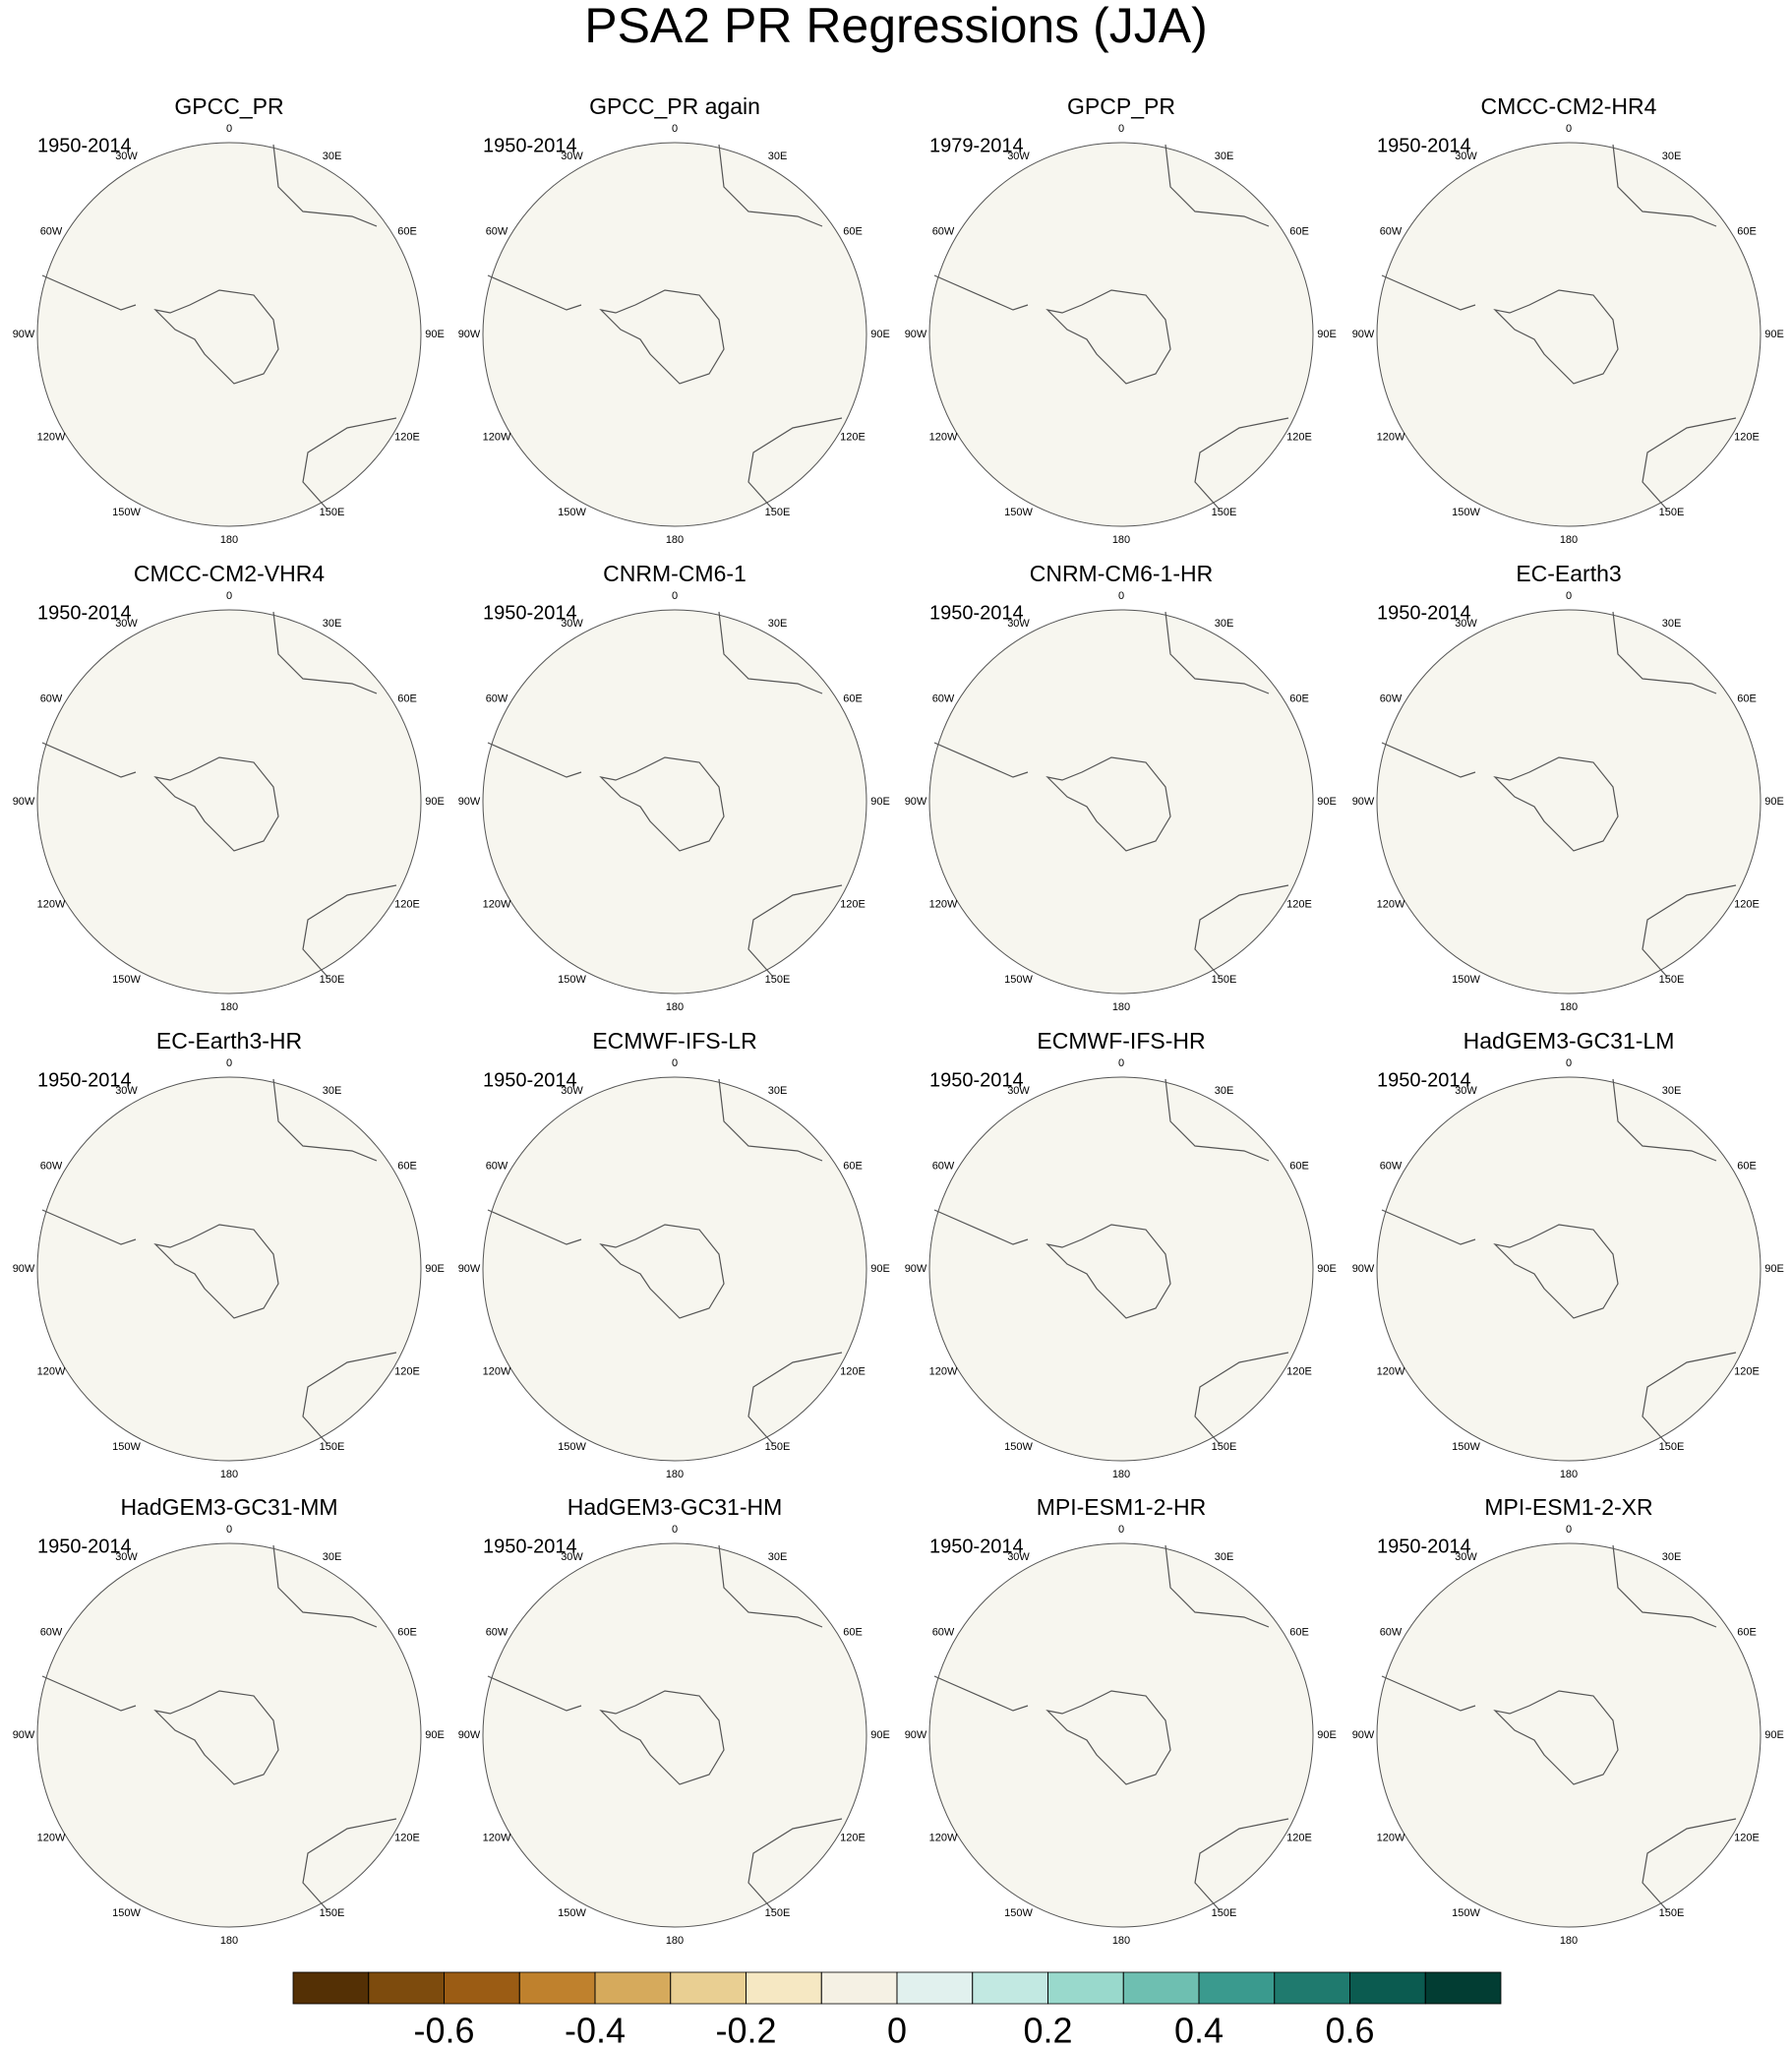 The width and height of the screenshot is (1792, 2049). I want to click on panel-title: CMCC-CM2-VHR4, so click(229, 573).